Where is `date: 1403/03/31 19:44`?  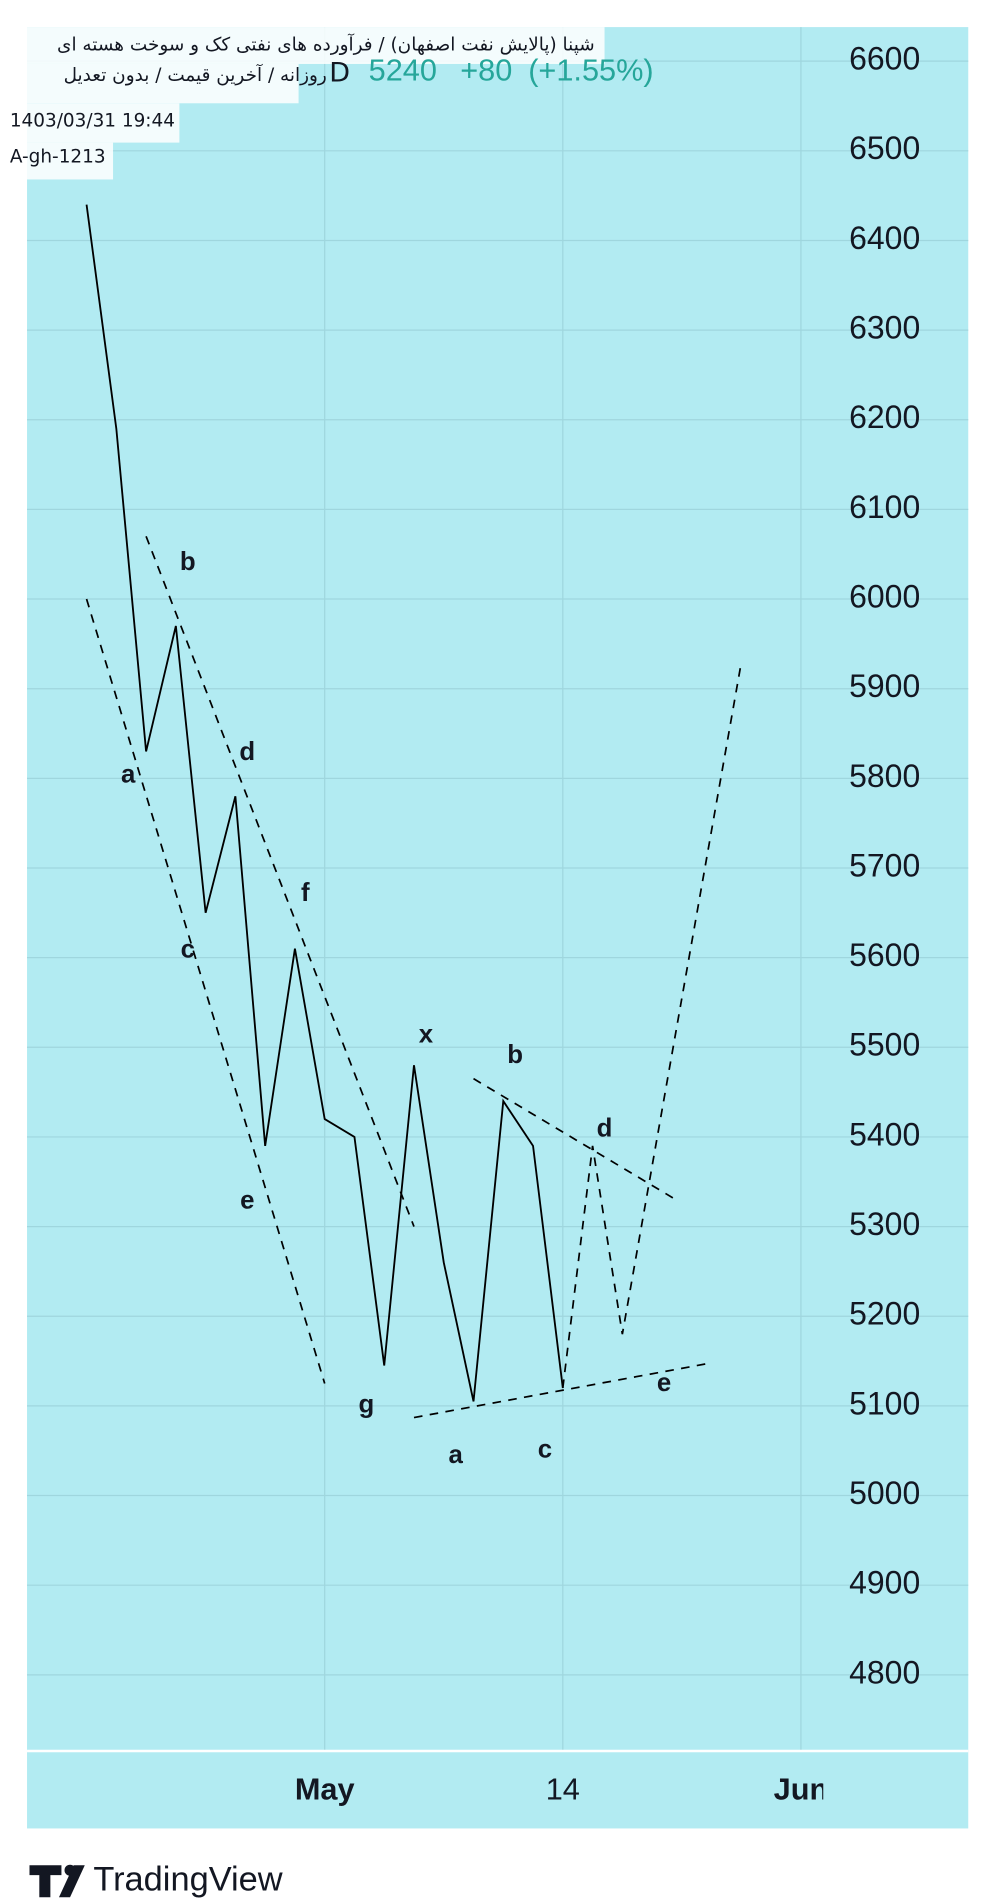
date: 1403/03/31 19:44 is located at coordinates (92, 121).